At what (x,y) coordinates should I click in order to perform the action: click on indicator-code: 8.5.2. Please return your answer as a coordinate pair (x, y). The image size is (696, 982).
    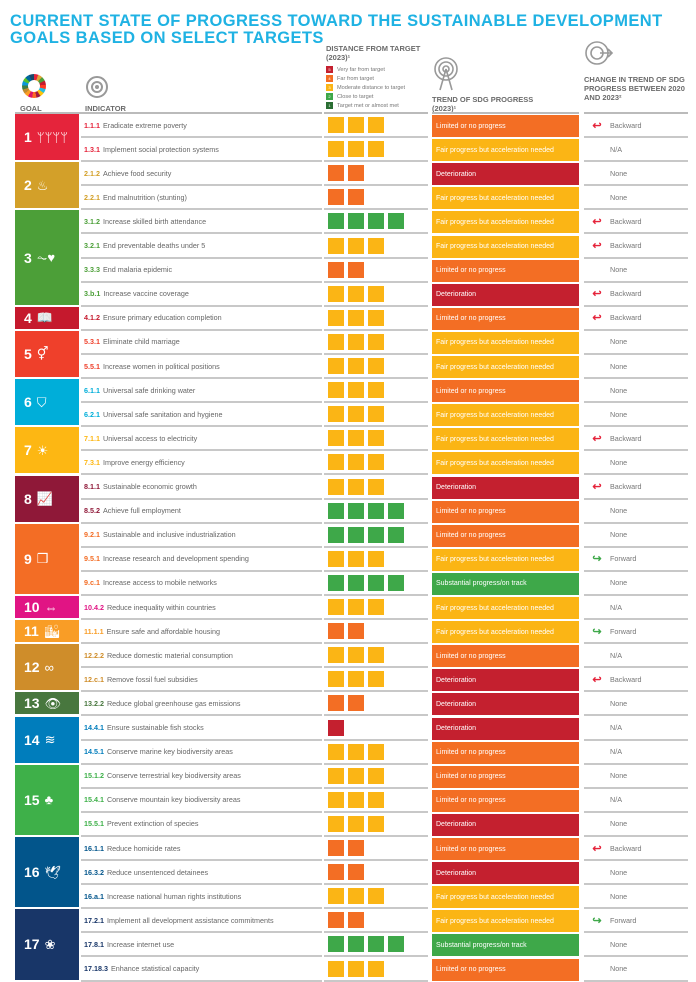
    Looking at the image, I should click on (92, 511).